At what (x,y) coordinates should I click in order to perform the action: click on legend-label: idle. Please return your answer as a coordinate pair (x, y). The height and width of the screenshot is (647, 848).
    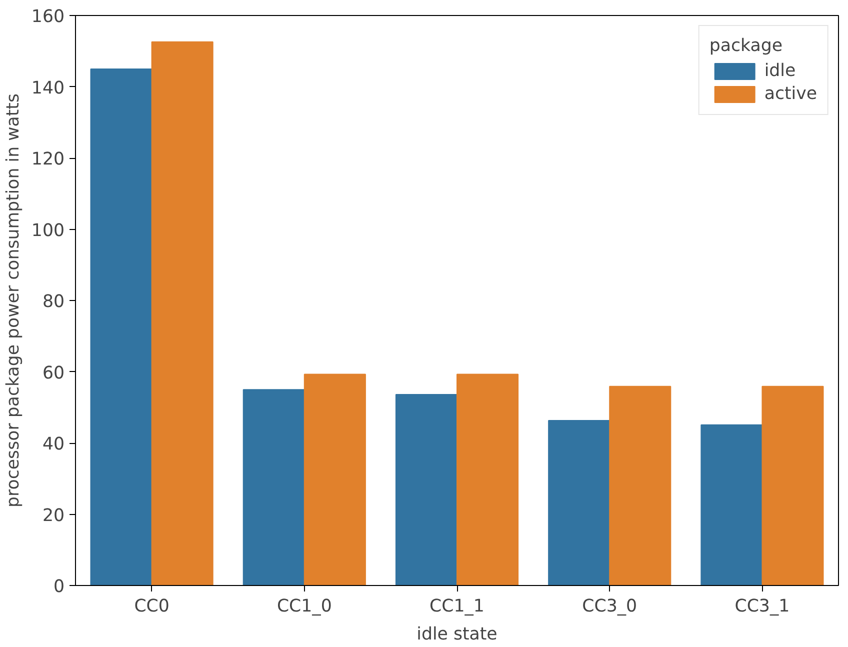
    Looking at the image, I should click on (780, 71).